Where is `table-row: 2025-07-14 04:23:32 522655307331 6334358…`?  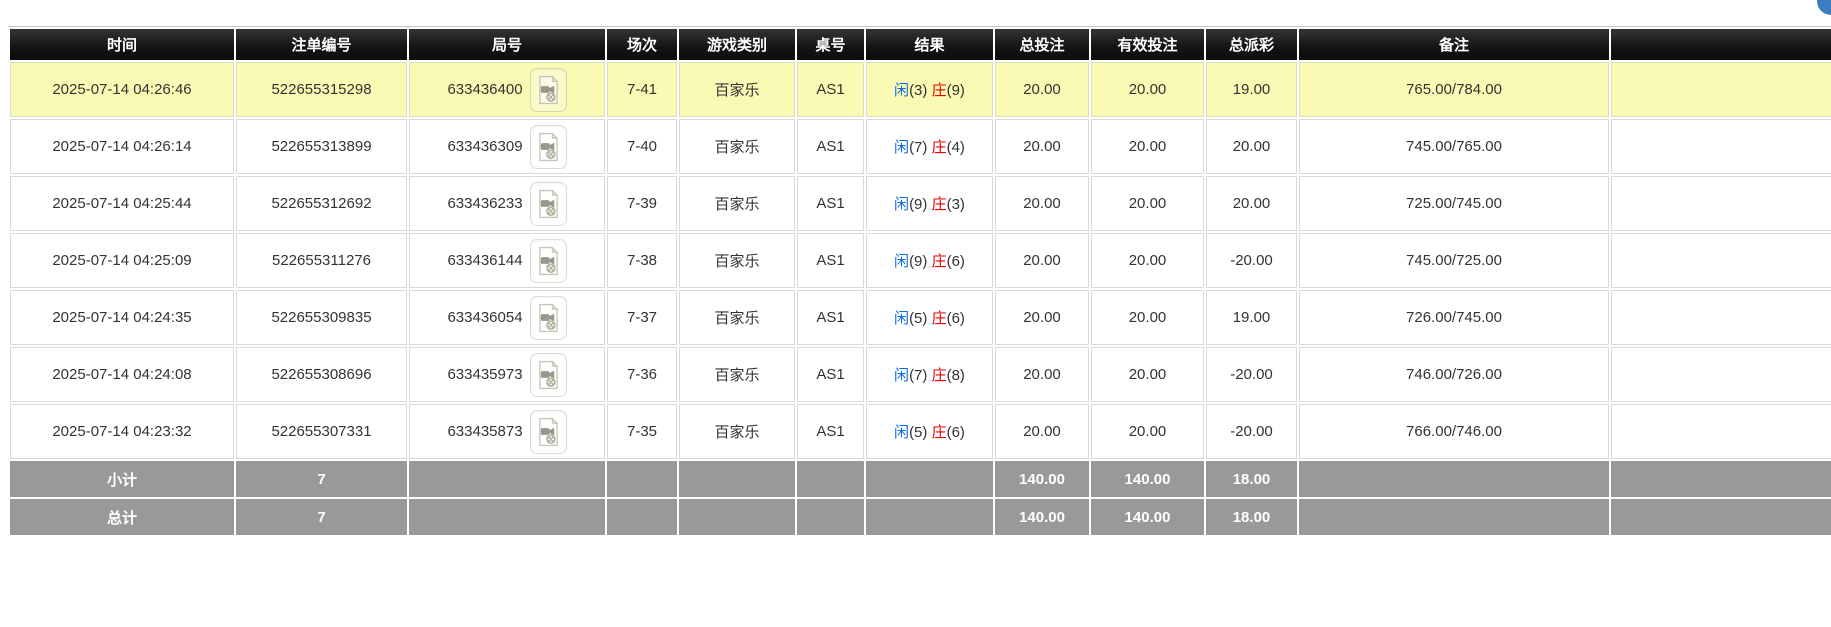
table-row: 2025-07-14 04:23:32 522655307331 6334358… is located at coordinates (920, 431).